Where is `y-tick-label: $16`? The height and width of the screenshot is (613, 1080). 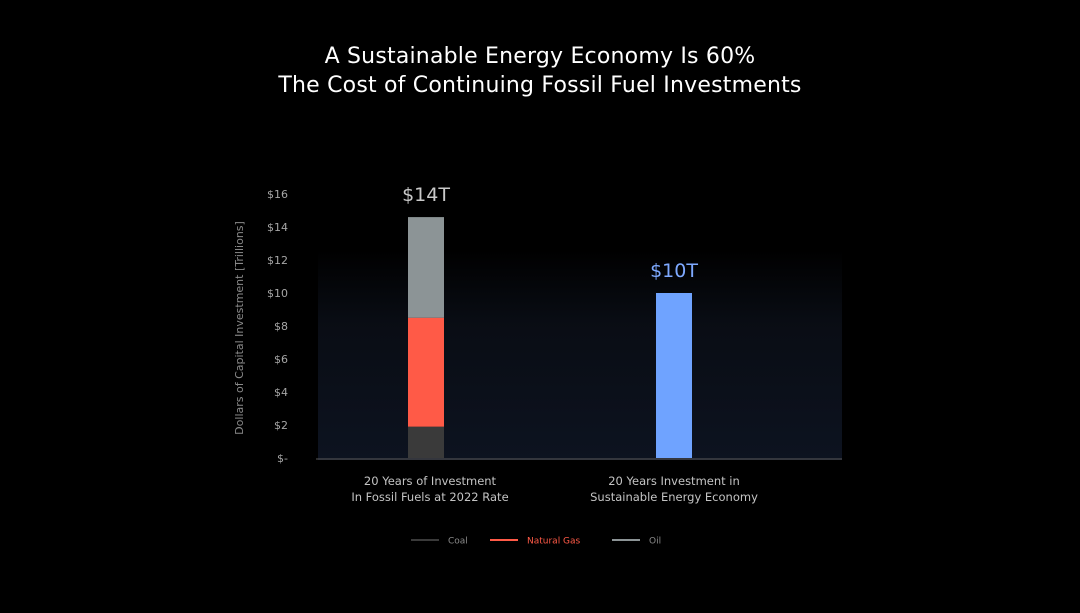
y-tick-label: $16 is located at coordinates (277, 194).